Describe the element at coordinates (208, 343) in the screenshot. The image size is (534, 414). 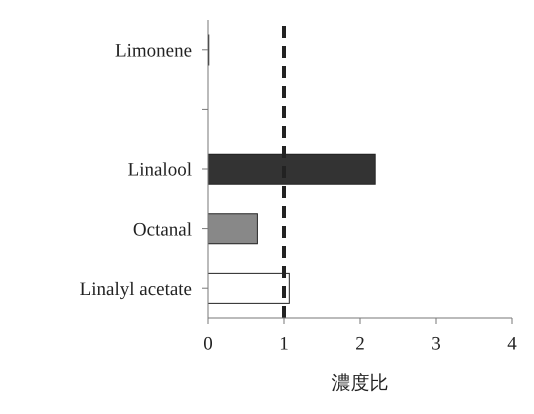
I see `x-tick-label: 0` at that location.